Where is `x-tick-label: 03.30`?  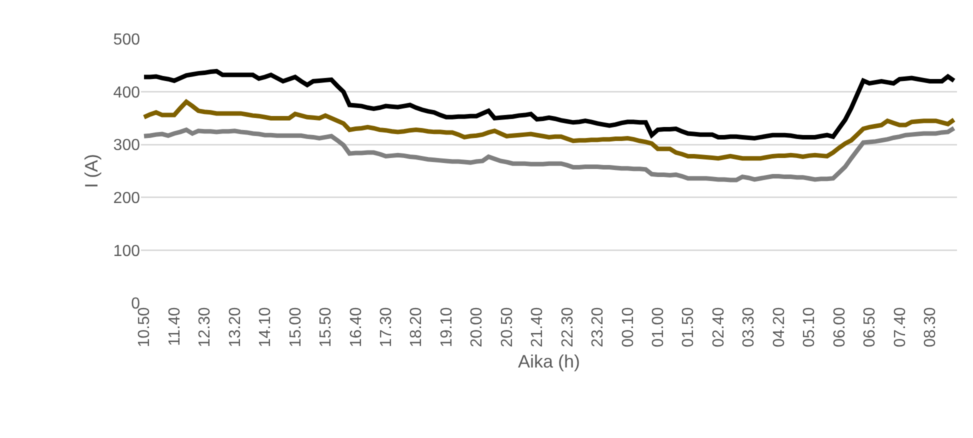
x-tick-label: 03.30 is located at coordinates (749, 327).